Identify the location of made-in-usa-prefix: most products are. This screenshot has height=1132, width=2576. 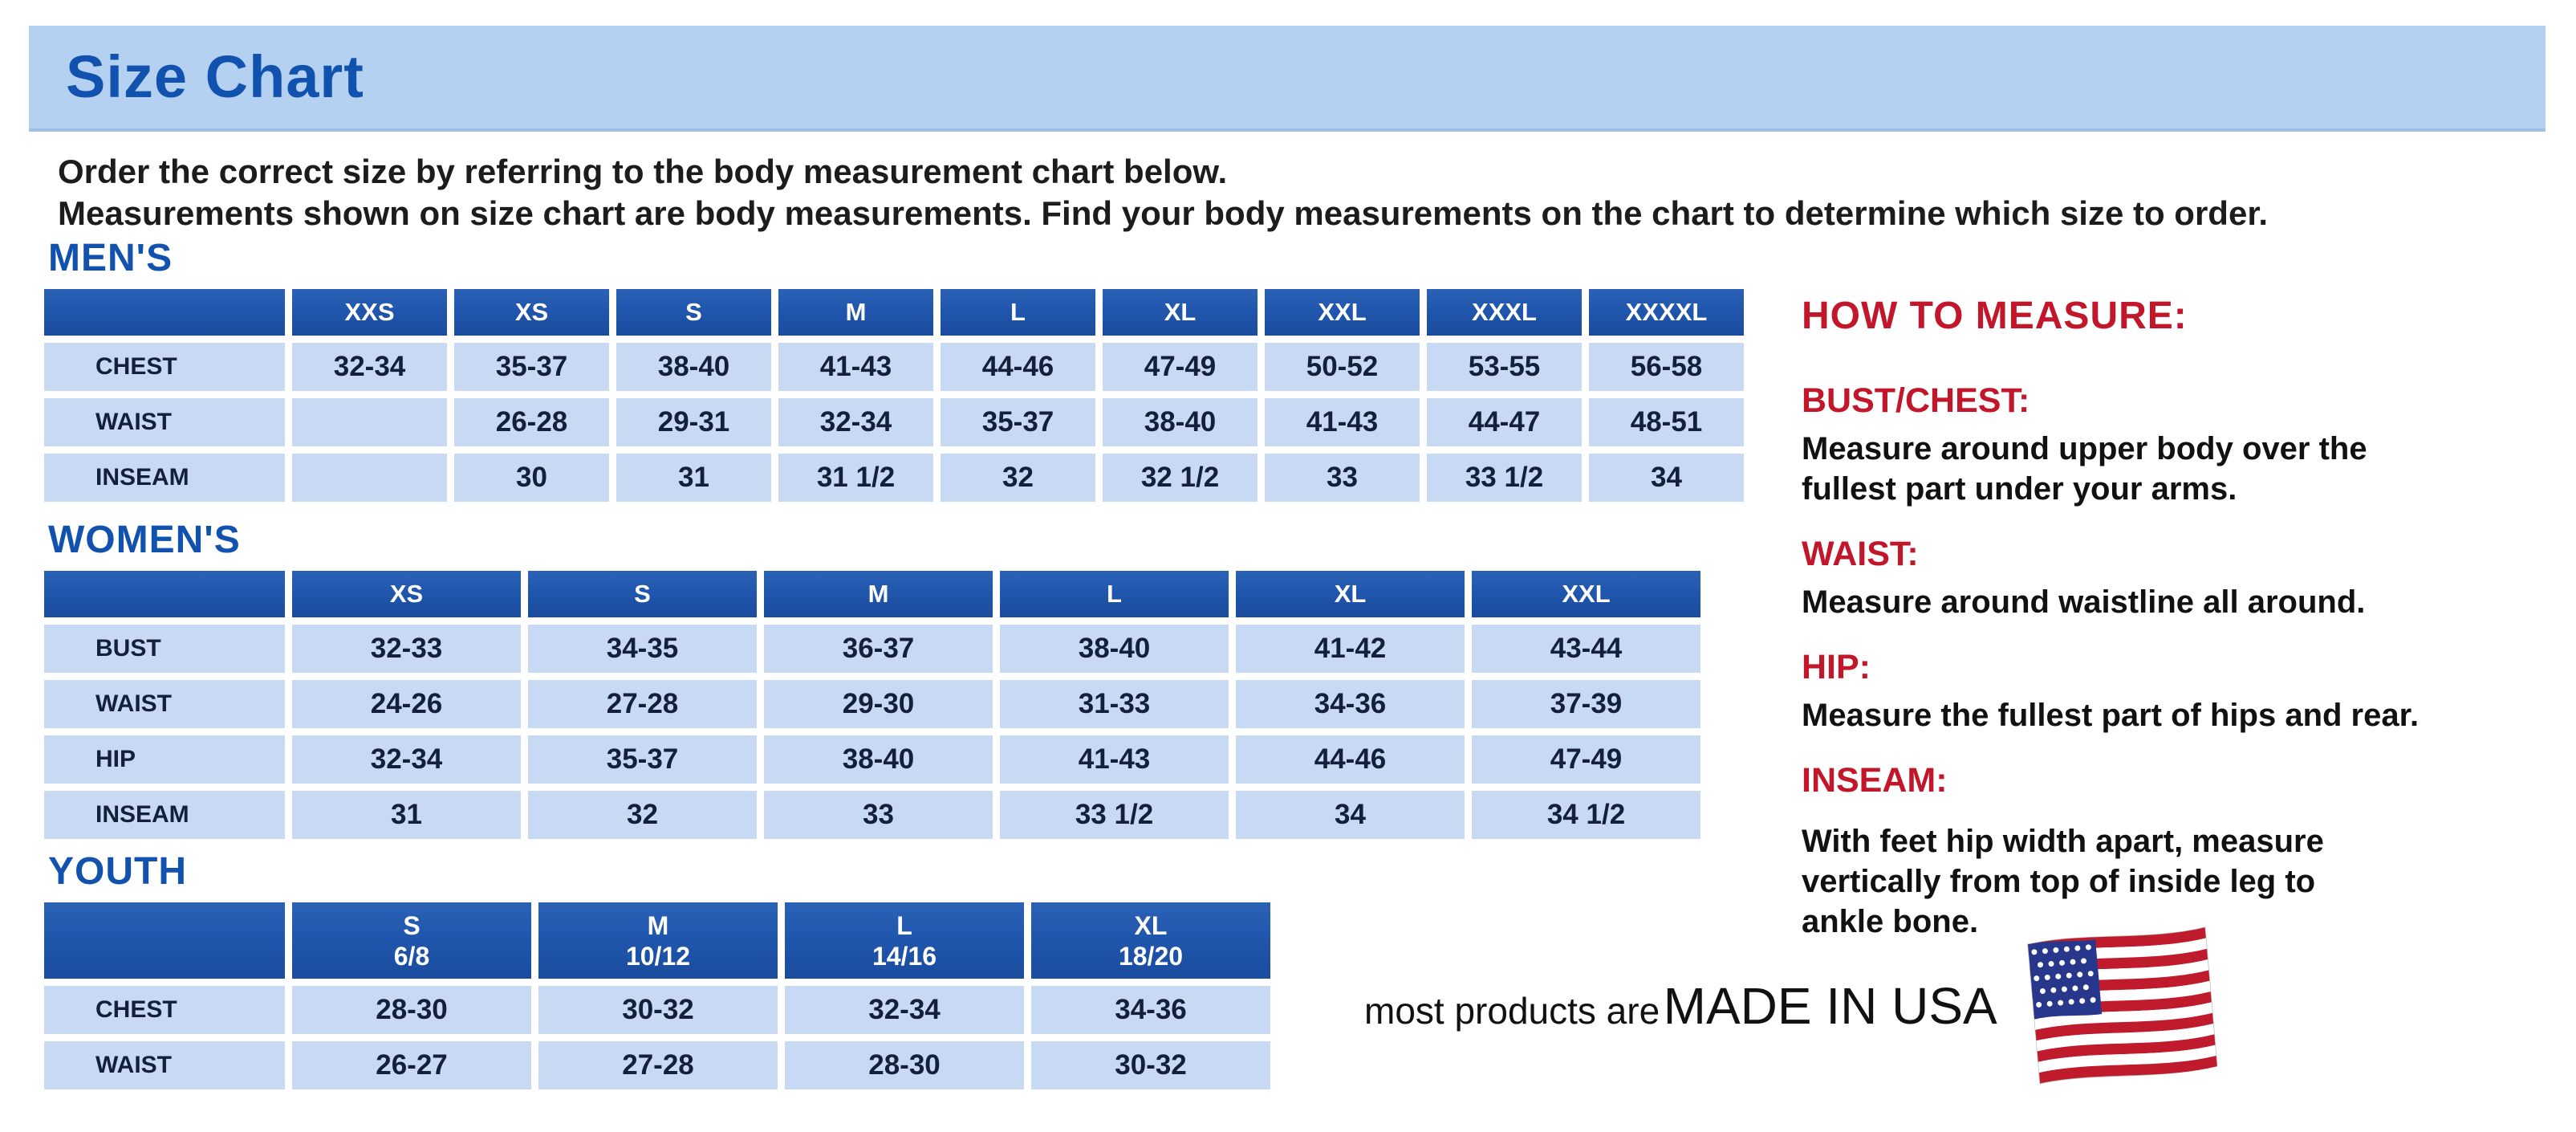
(1512, 1010).